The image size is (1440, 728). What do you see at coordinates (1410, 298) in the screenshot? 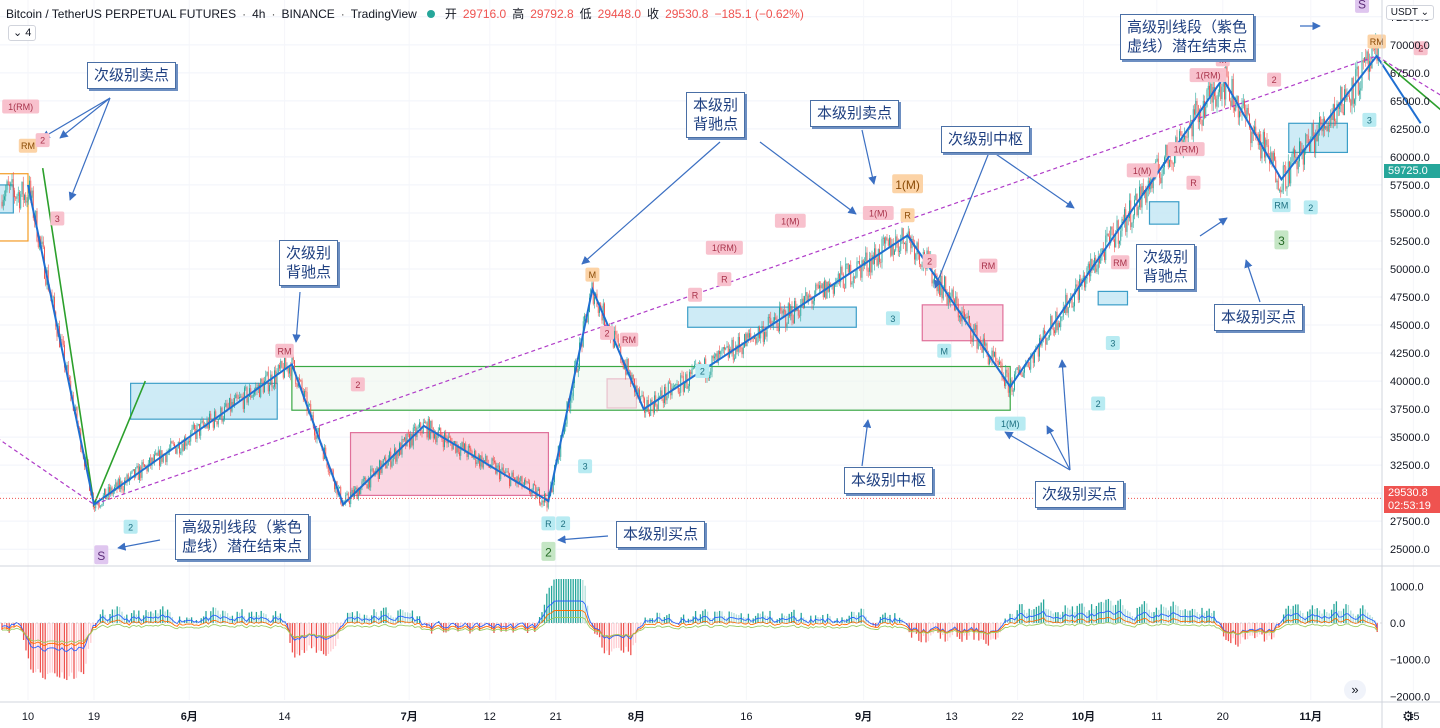
I see `price-tick-label: 47500.0` at bounding box center [1410, 298].